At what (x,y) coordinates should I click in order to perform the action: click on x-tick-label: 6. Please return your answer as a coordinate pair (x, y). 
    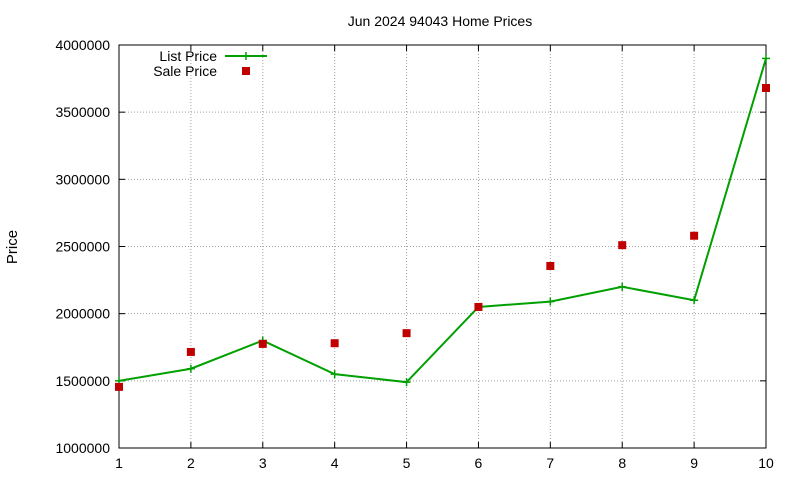
    Looking at the image, I should click on (479, 463).